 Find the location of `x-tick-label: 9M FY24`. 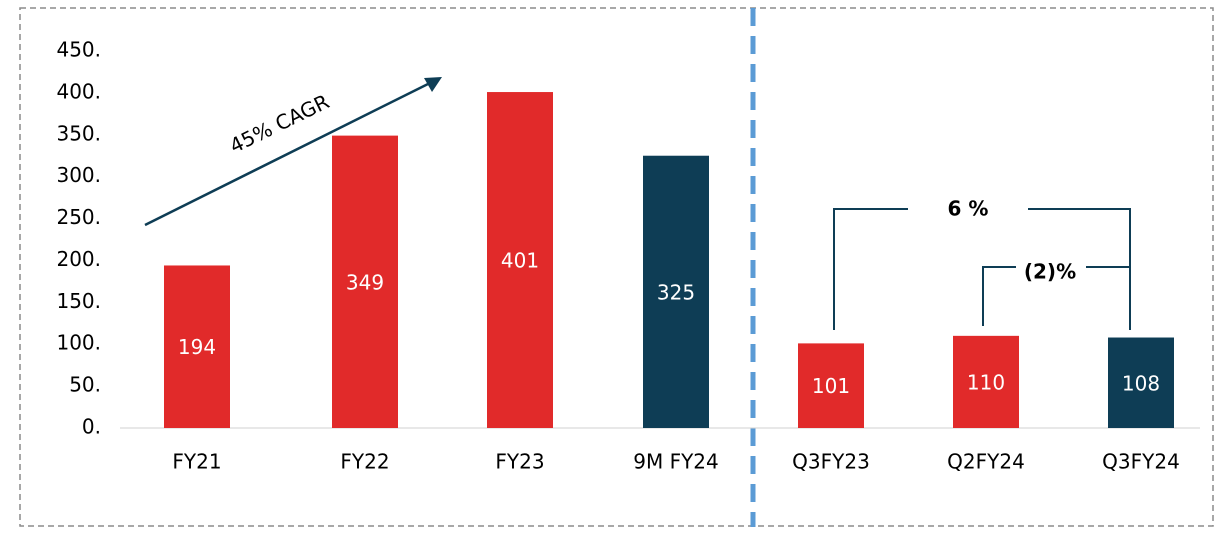

x-tick-label: 9M FY24 is located at coordinates (676, 462).